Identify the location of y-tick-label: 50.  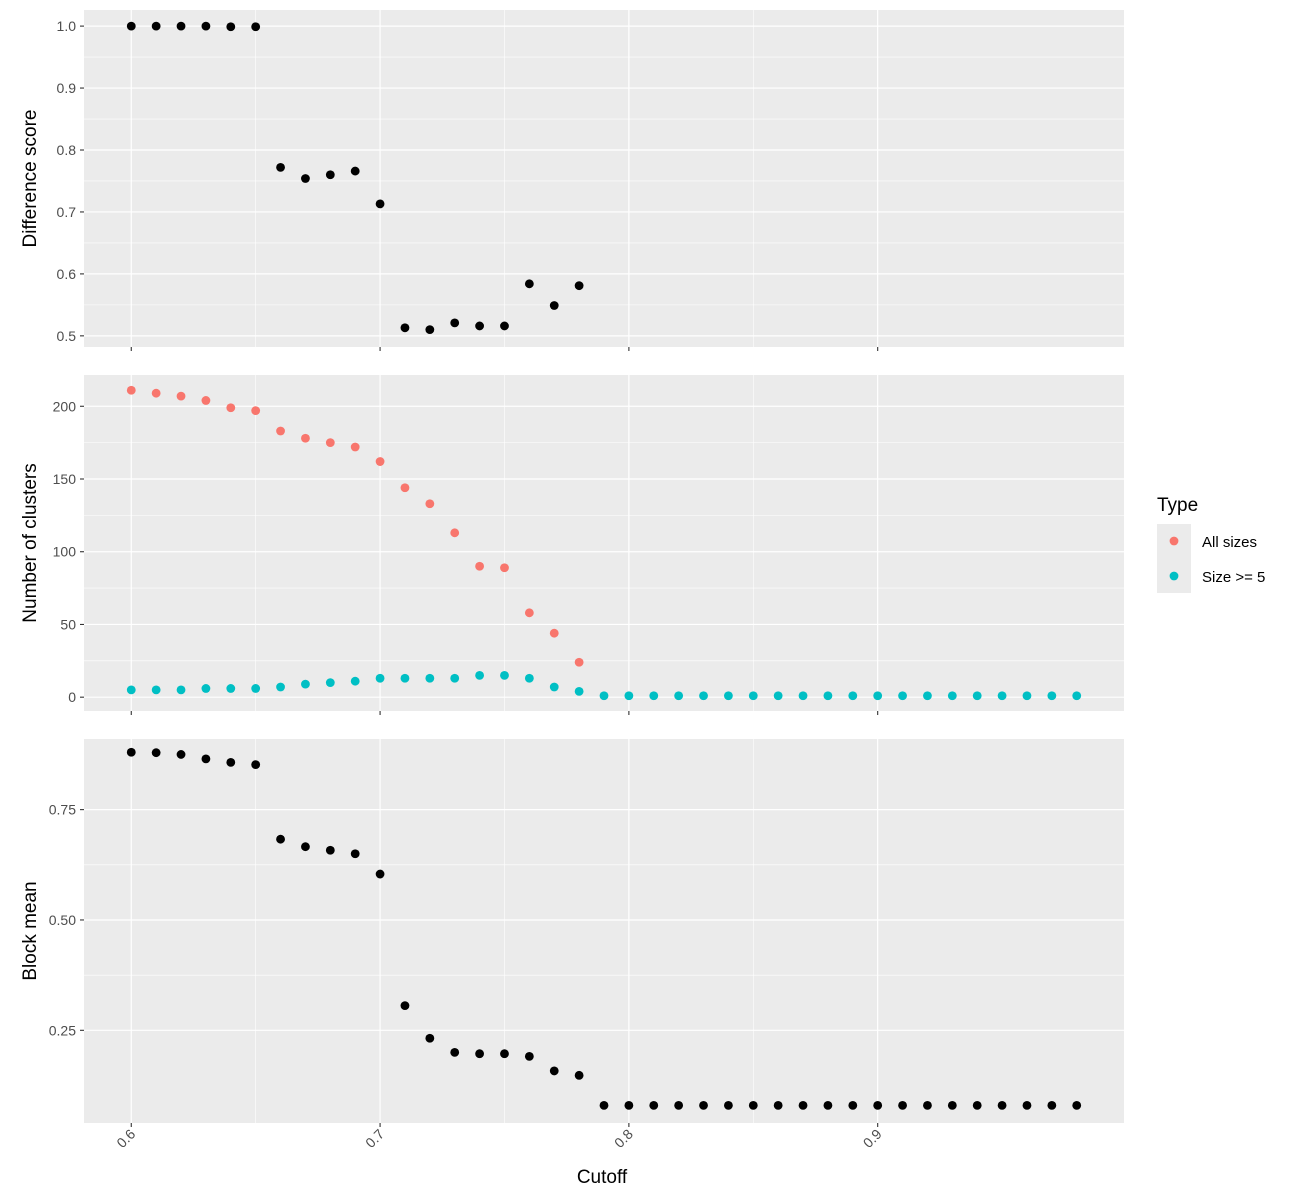
(68, 624).